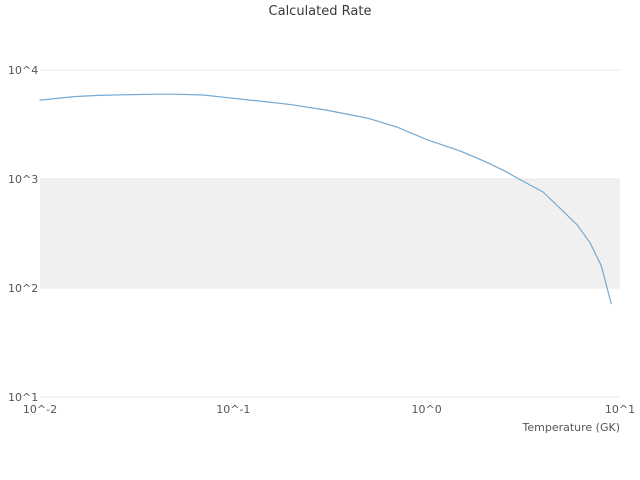 The height and width of the screenshot is (480, 640). Describe the element at coordinates (23, 70) in the screenshot. I see `y-tick-label: 10^4` at that location.